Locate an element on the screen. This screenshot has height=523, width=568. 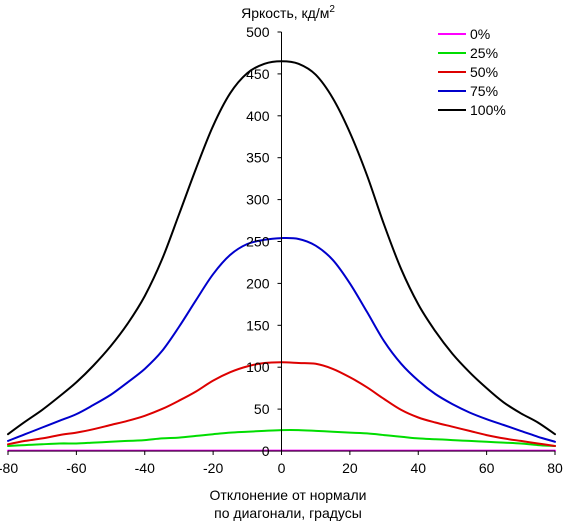
legend: 0% 25% 50% 75% 100% is located at coordinates (472, 72).